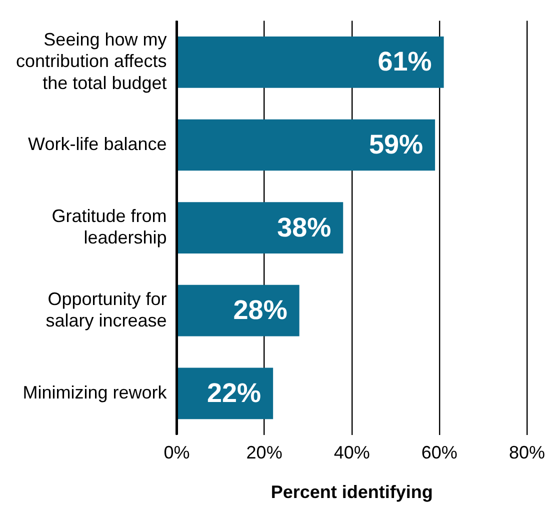 Image resolution: width=553 pixels, height=514 pixels. I want to click on y-tick-label: Seeing how my contribution affects the total budget, so click(91, 61).